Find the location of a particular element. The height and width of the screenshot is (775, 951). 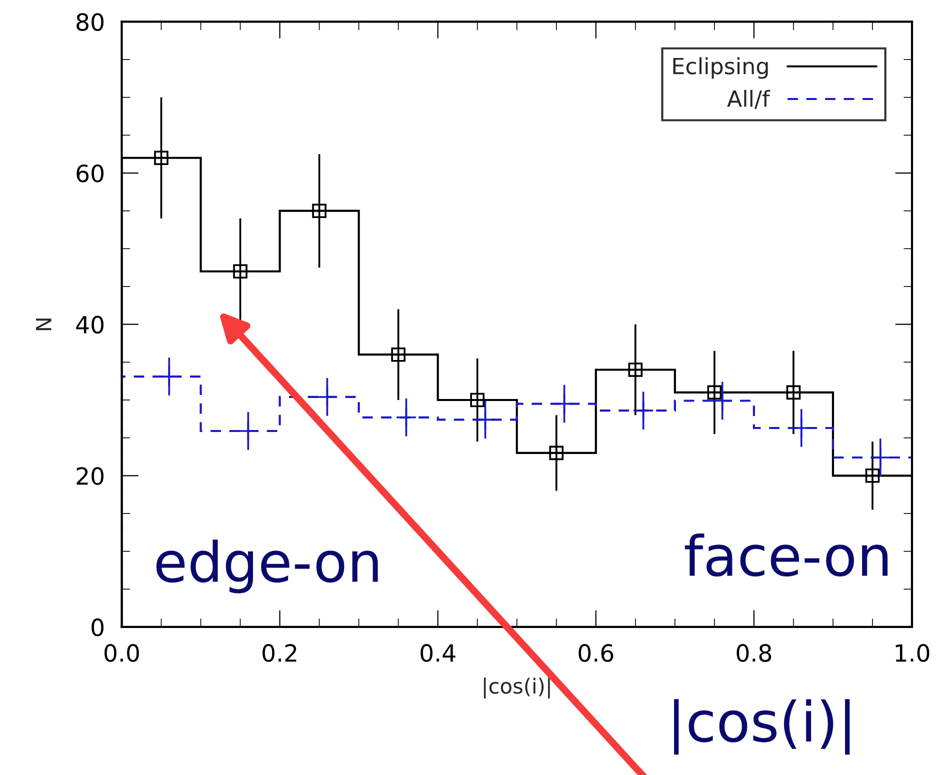

y-tick-label: 20 is located at coordinates (90, 476).